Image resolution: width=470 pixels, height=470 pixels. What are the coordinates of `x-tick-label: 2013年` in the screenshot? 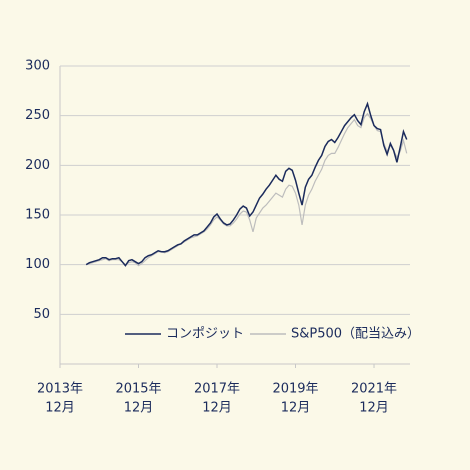 It's located at (60, 389).